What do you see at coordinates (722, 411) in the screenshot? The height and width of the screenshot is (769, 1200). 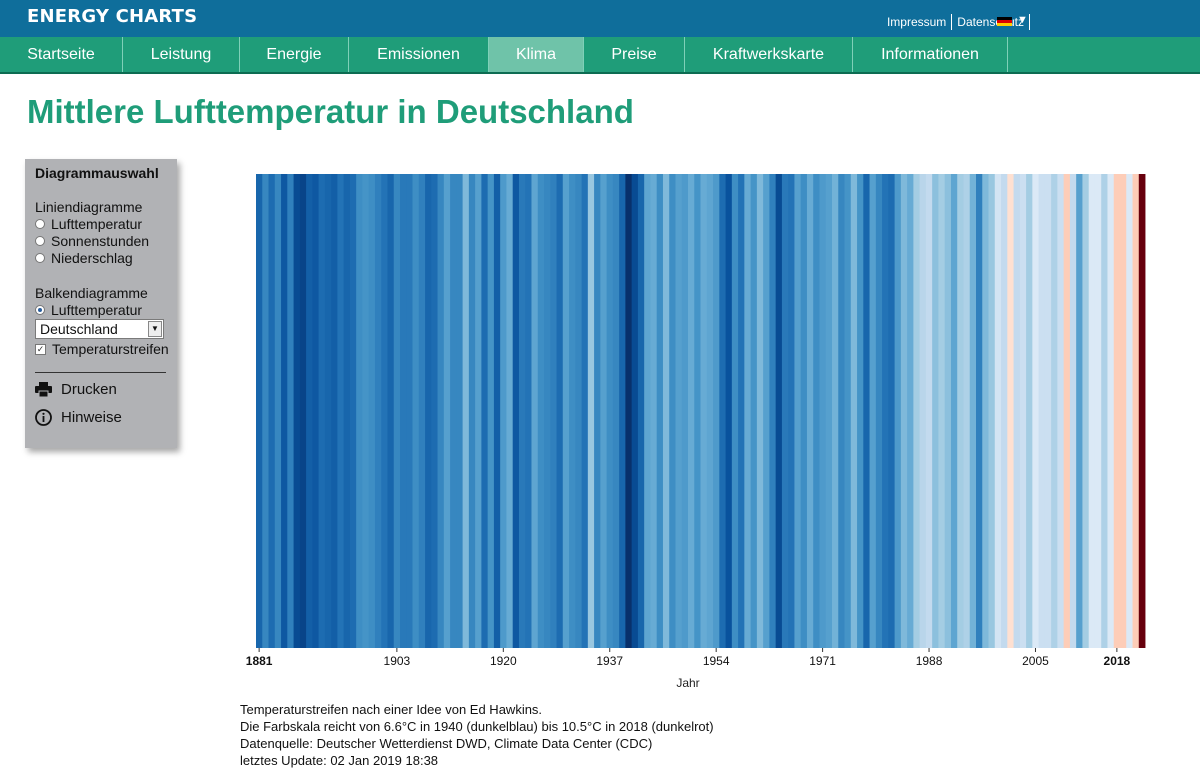 I see `stripe-1955` at bounding box center [722, 411].